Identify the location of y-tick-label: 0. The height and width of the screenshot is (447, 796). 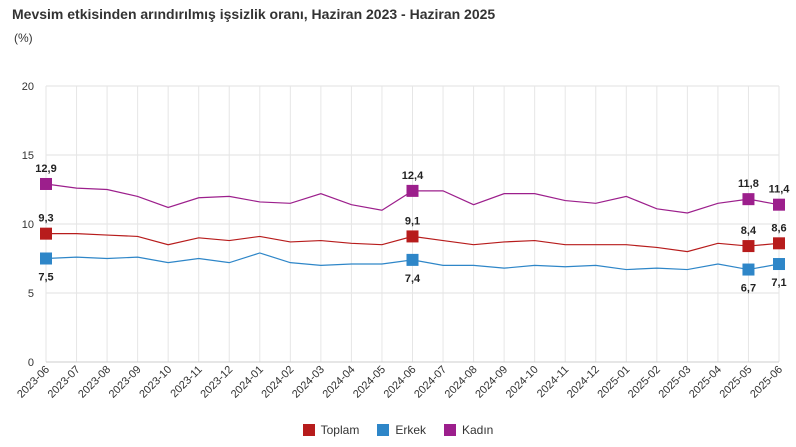
(31, 363).